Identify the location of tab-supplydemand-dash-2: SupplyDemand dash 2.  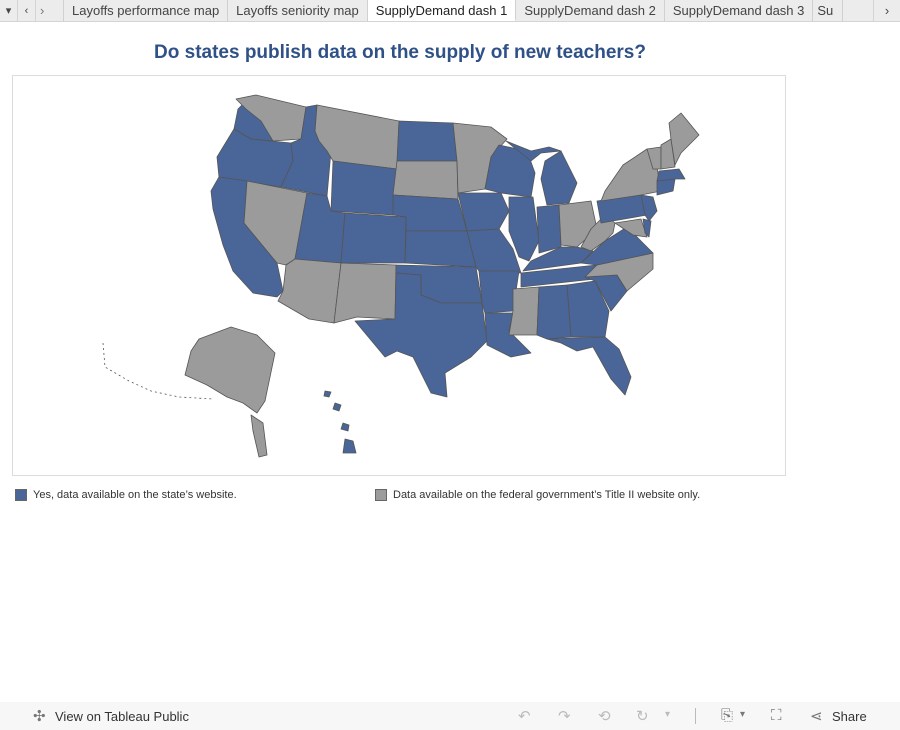
(590, 10).